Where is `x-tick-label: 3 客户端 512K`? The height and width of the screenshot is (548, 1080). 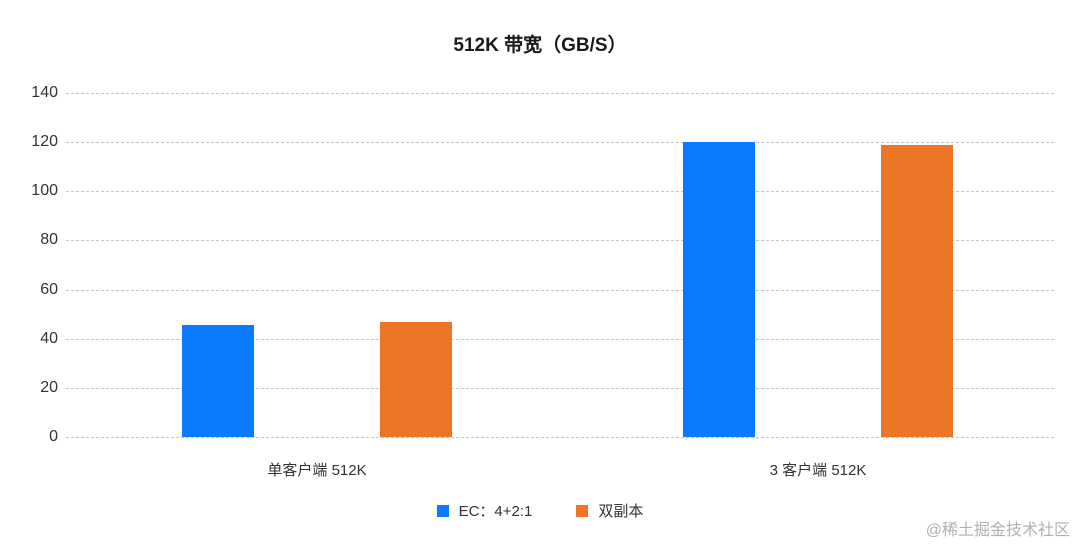
x-tick-label: 3 客户端 512K is located at coordinates (818, 470).